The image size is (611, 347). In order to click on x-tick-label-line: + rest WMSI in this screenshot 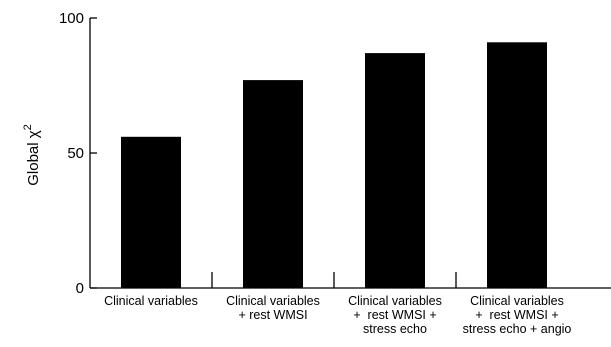, I will do `click(272, 315)`.